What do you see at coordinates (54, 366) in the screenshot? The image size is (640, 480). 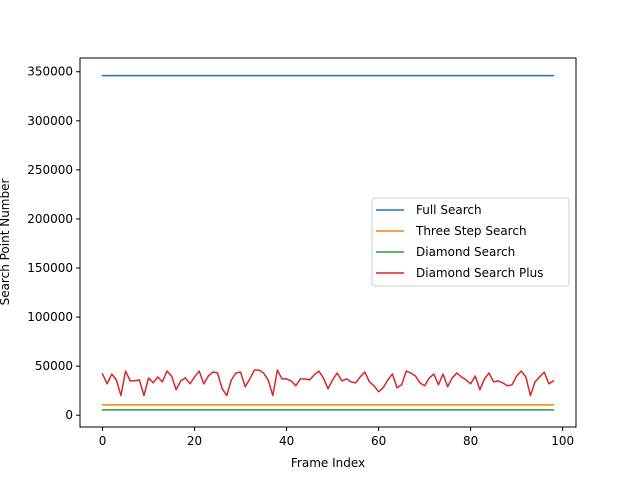 I see `y-tick-label: 50000` at bounding box center [54, 366].